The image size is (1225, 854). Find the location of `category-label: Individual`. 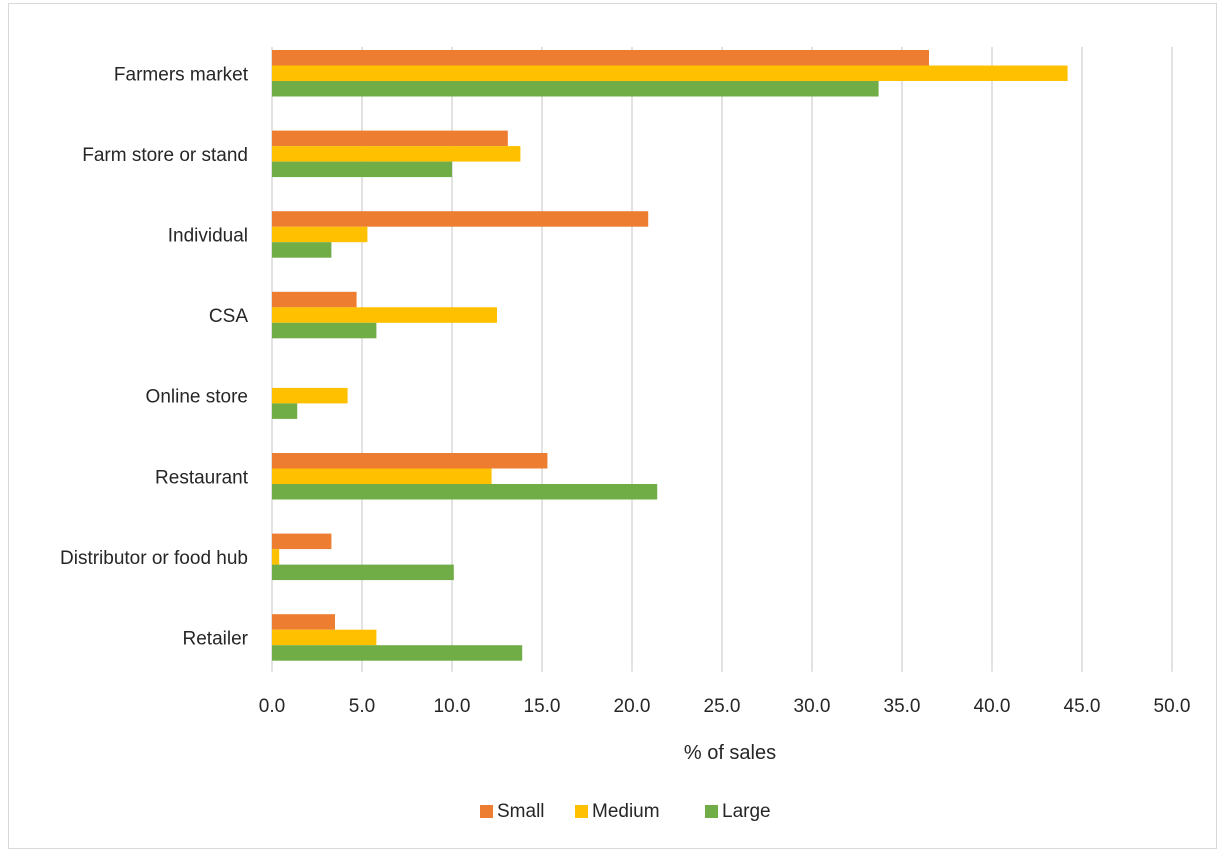

category-label: Individual is located at coordinates (208, 235).